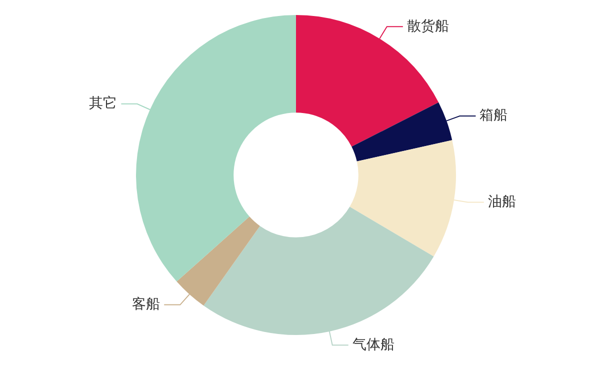  I want to click on slice-label: 其它, so click(103, 104).